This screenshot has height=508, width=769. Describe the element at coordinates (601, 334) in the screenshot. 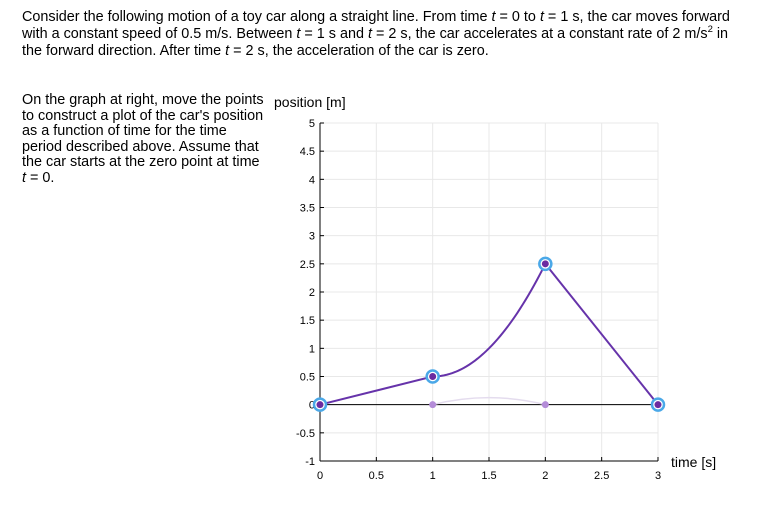

I see `segment-final` at that location.